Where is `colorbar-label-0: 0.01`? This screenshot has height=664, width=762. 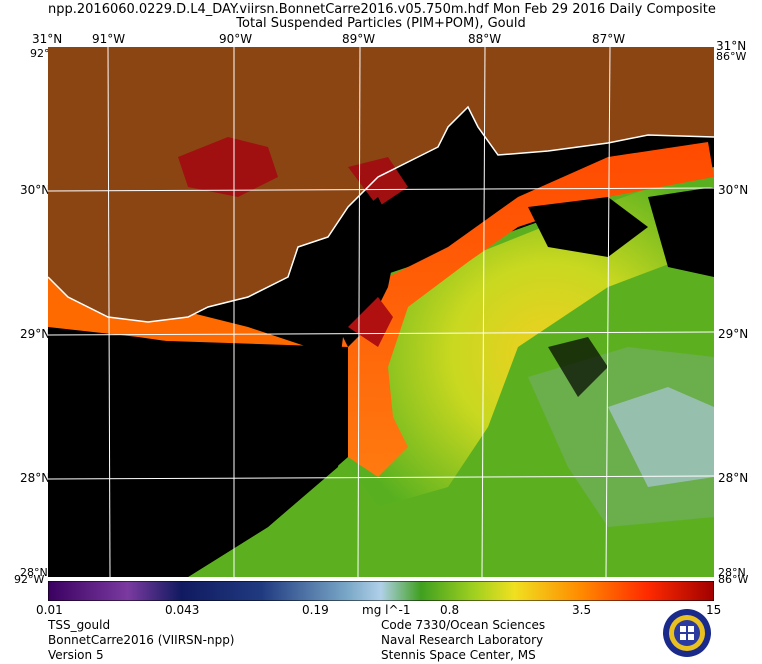 colorbar-label-0: 0.01 is located at coordinates (49, 610).